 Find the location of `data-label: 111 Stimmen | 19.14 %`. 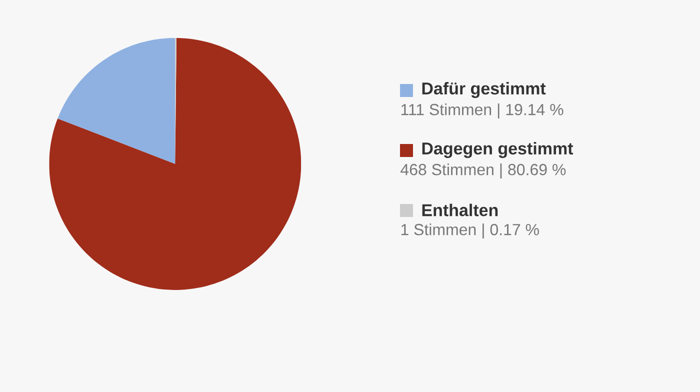

data-label: 111 Stimmen | 19.14 % is located at coordinates (482, 111).